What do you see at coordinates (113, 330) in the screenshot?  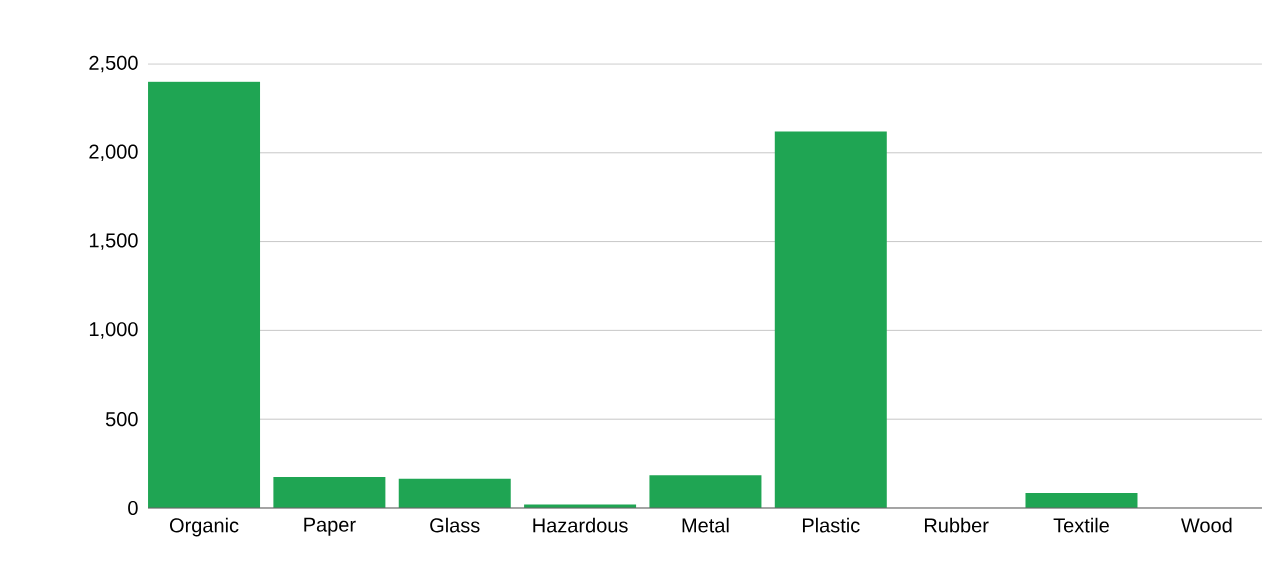 I see `y-tick-label: 1,000` at bounding box center [113, 330].